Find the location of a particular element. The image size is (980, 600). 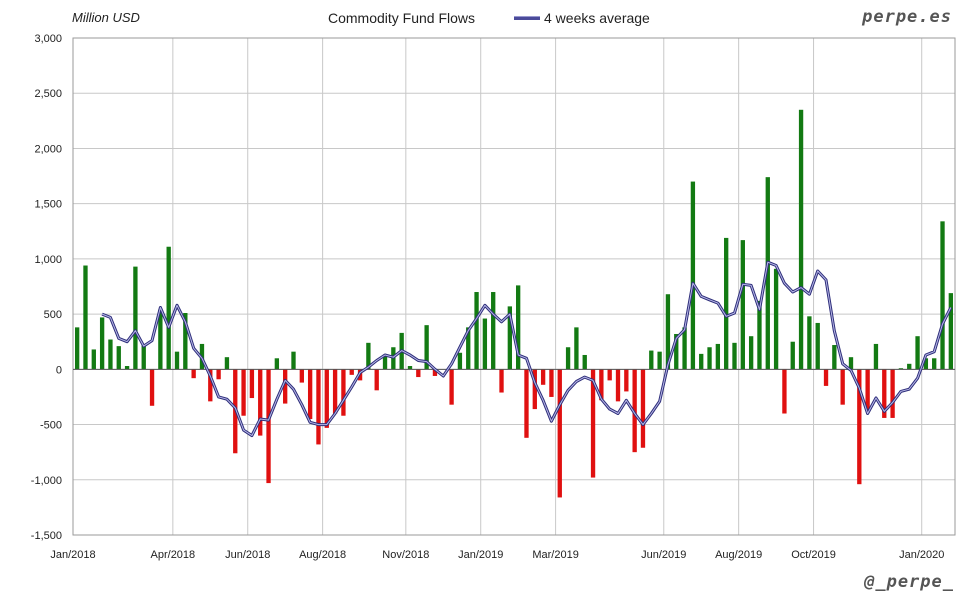

y-tick-label: 2,000 is located at coordinates (48, 149).